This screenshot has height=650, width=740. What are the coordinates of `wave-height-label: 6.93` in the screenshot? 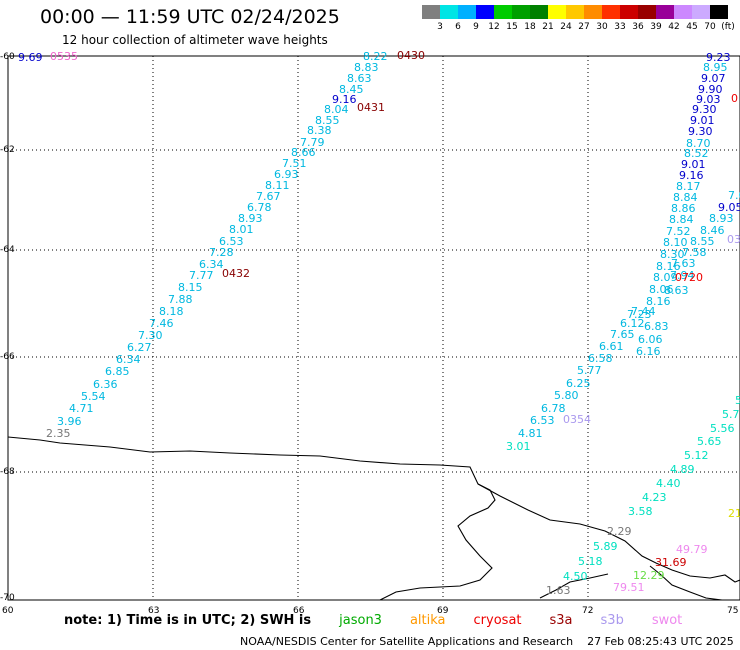 It's located at (286, 174).